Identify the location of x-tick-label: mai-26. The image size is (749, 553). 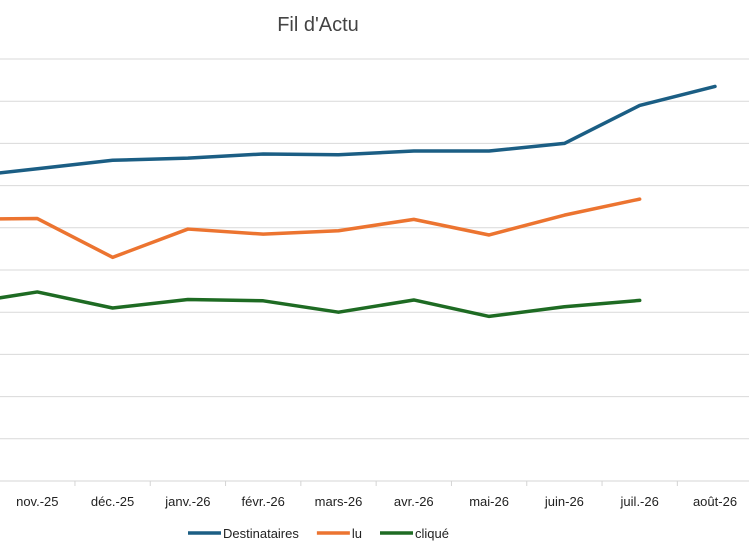
(489, 501).